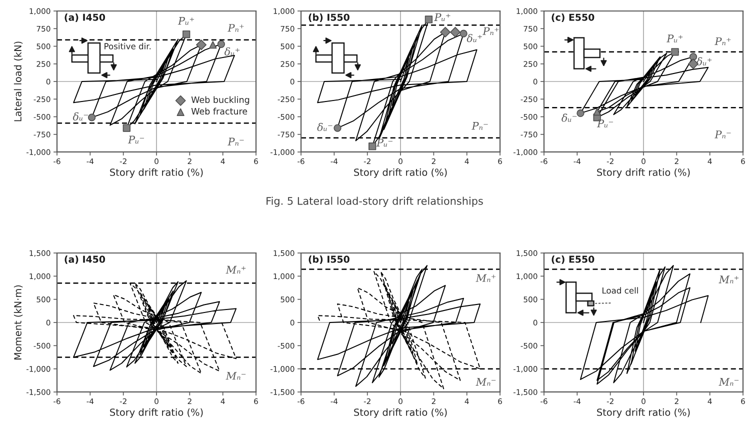  I want to click on legend-label: Web buckling, so click(220, 100).